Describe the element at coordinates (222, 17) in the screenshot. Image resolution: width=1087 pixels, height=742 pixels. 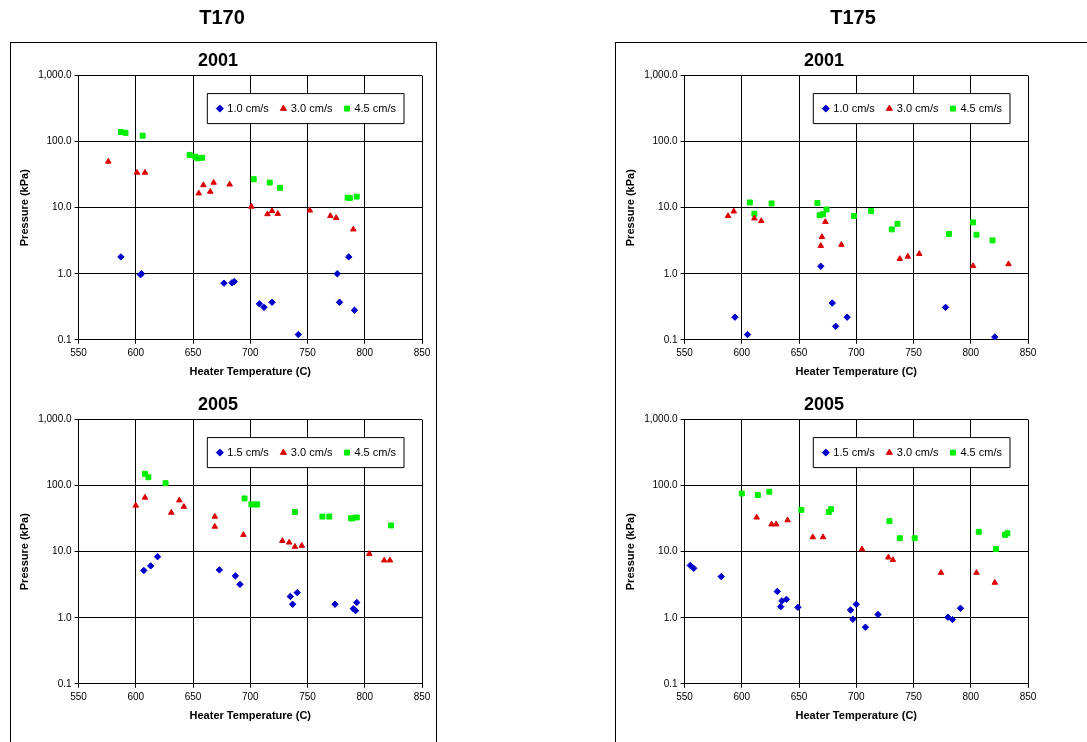
I see `chart-title: T170` at that location.